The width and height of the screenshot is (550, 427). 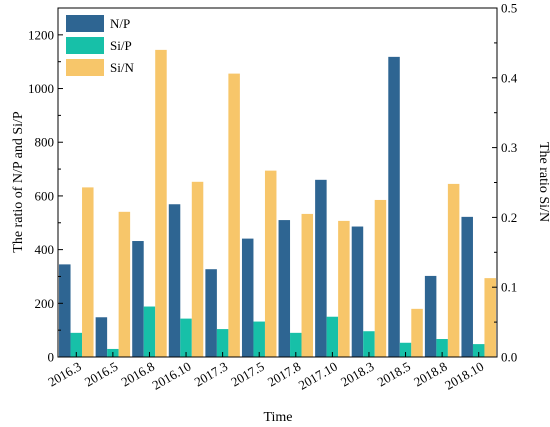 I want to click on bar-si-n-2016.10, so click(x=197, y=269).